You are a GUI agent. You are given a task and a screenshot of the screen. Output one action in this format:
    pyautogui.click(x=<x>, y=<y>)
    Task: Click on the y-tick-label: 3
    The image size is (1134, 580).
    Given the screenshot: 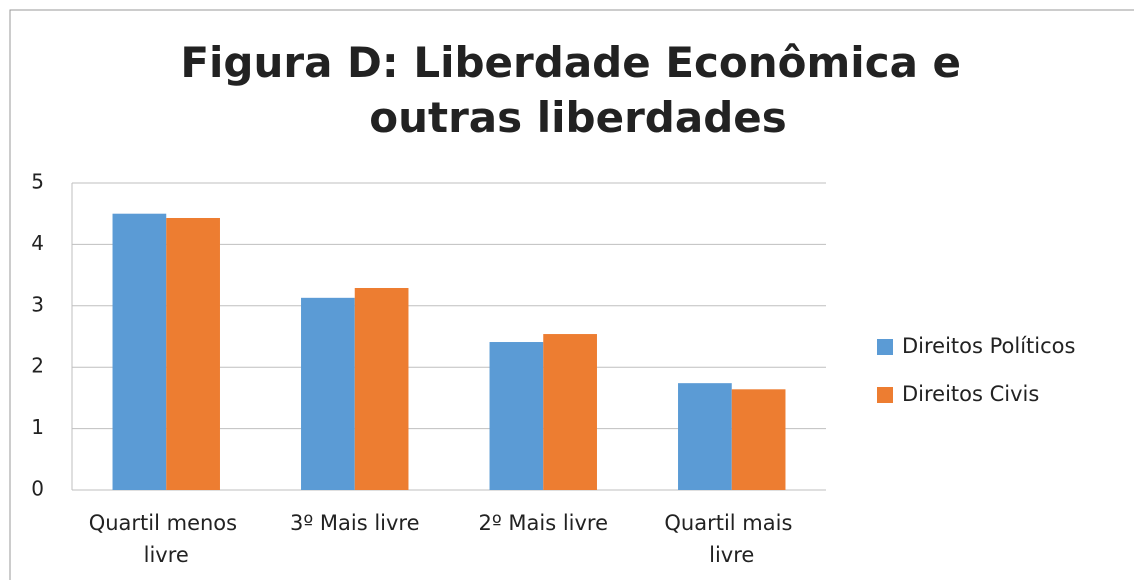 What is the action you would take?
    pyautogui.click(x=37, y=304)
    